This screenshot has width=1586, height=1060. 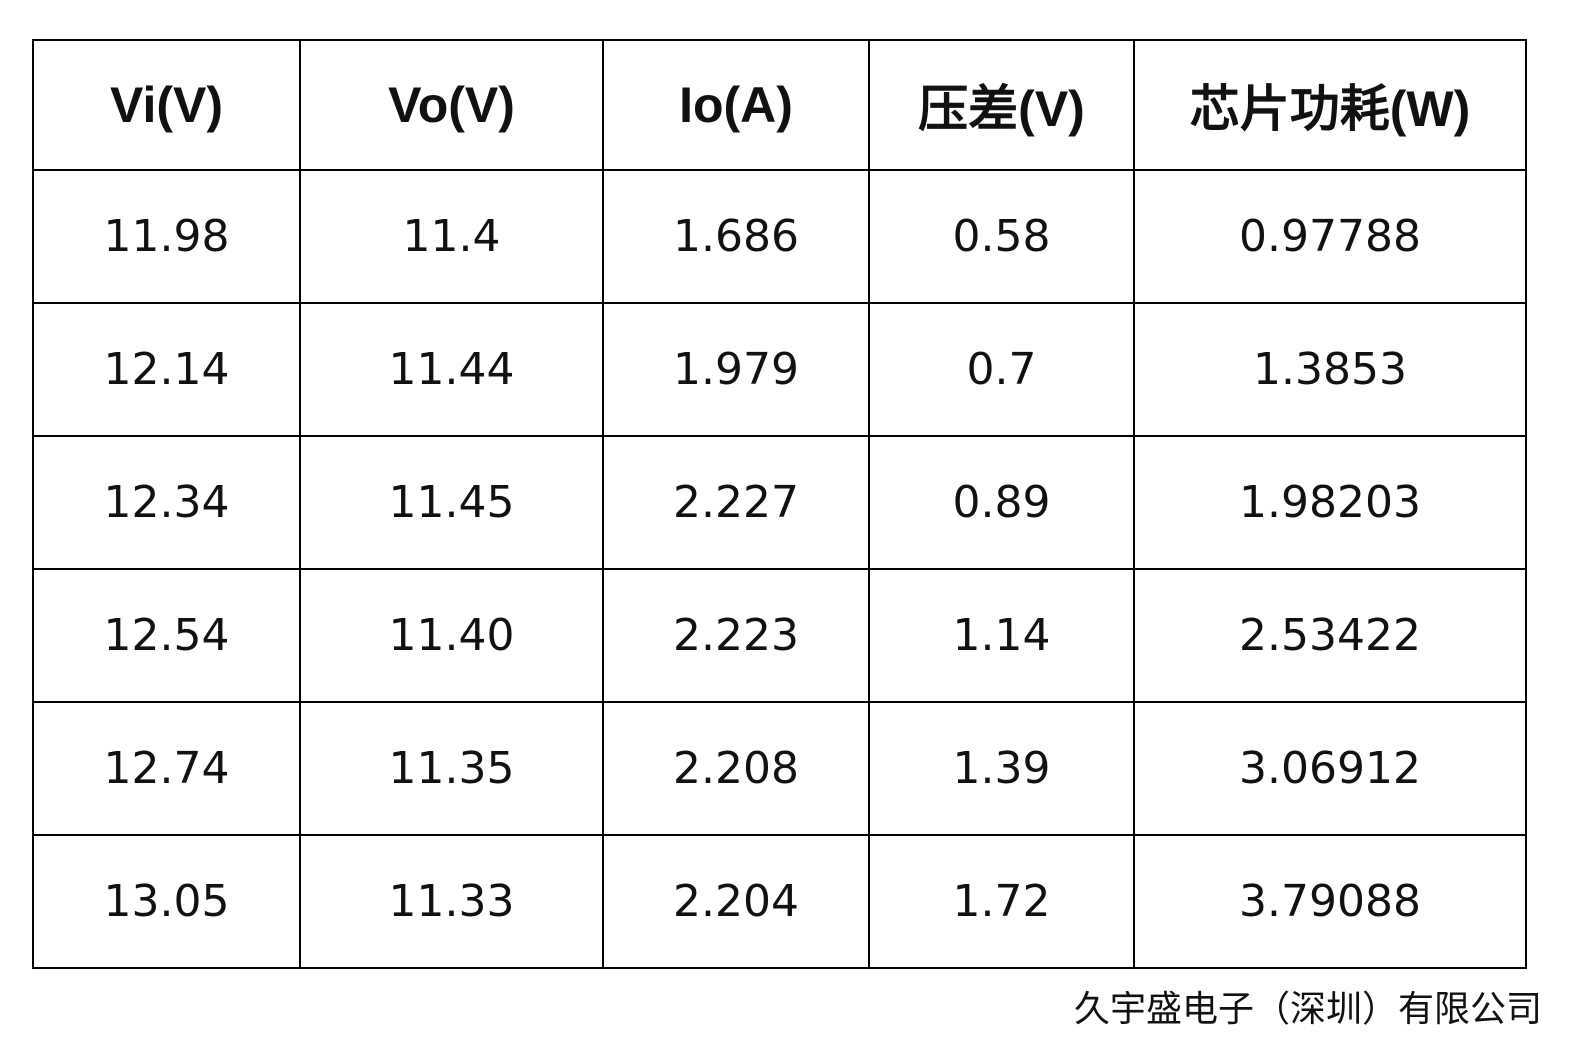 I want to click on table-row: 12.14 11.44 1.979 0.7 1.3853, so click(x=779, y=369).